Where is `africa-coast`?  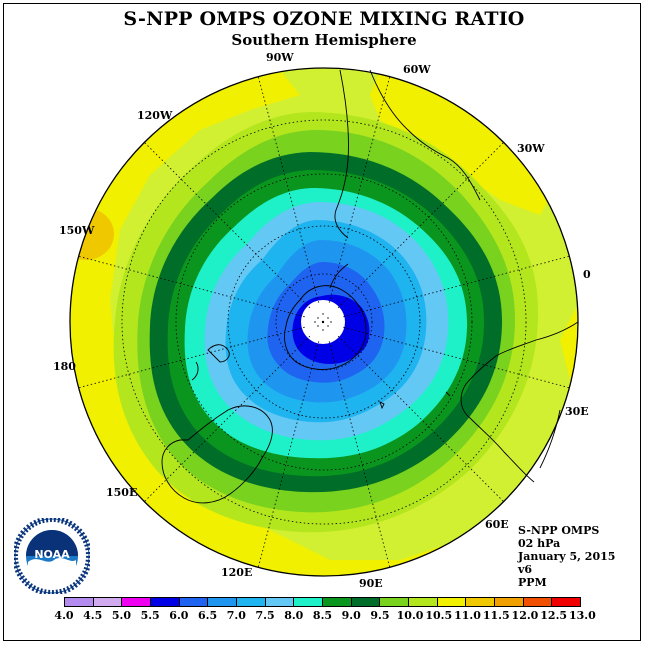
africa-coast is located at coordinates (519, 402).